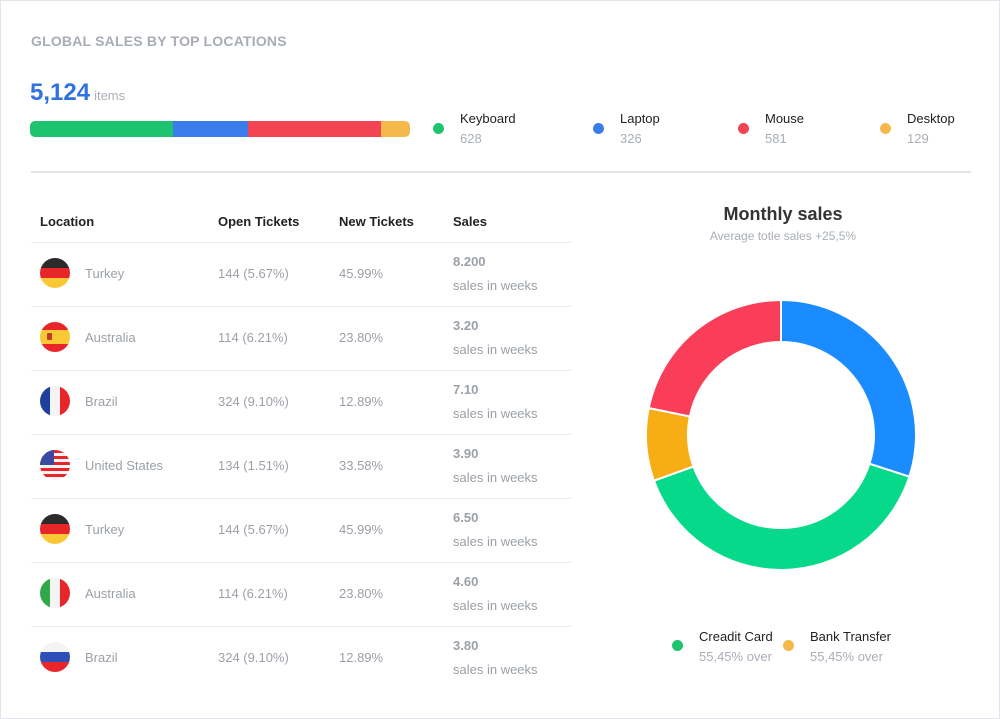 Image resolution: width=1000 pixels, height=719 pixels. Describe the element at coordinates (361, 465) in the screenshot. I see `new-tickets: 33.58%` at that location.